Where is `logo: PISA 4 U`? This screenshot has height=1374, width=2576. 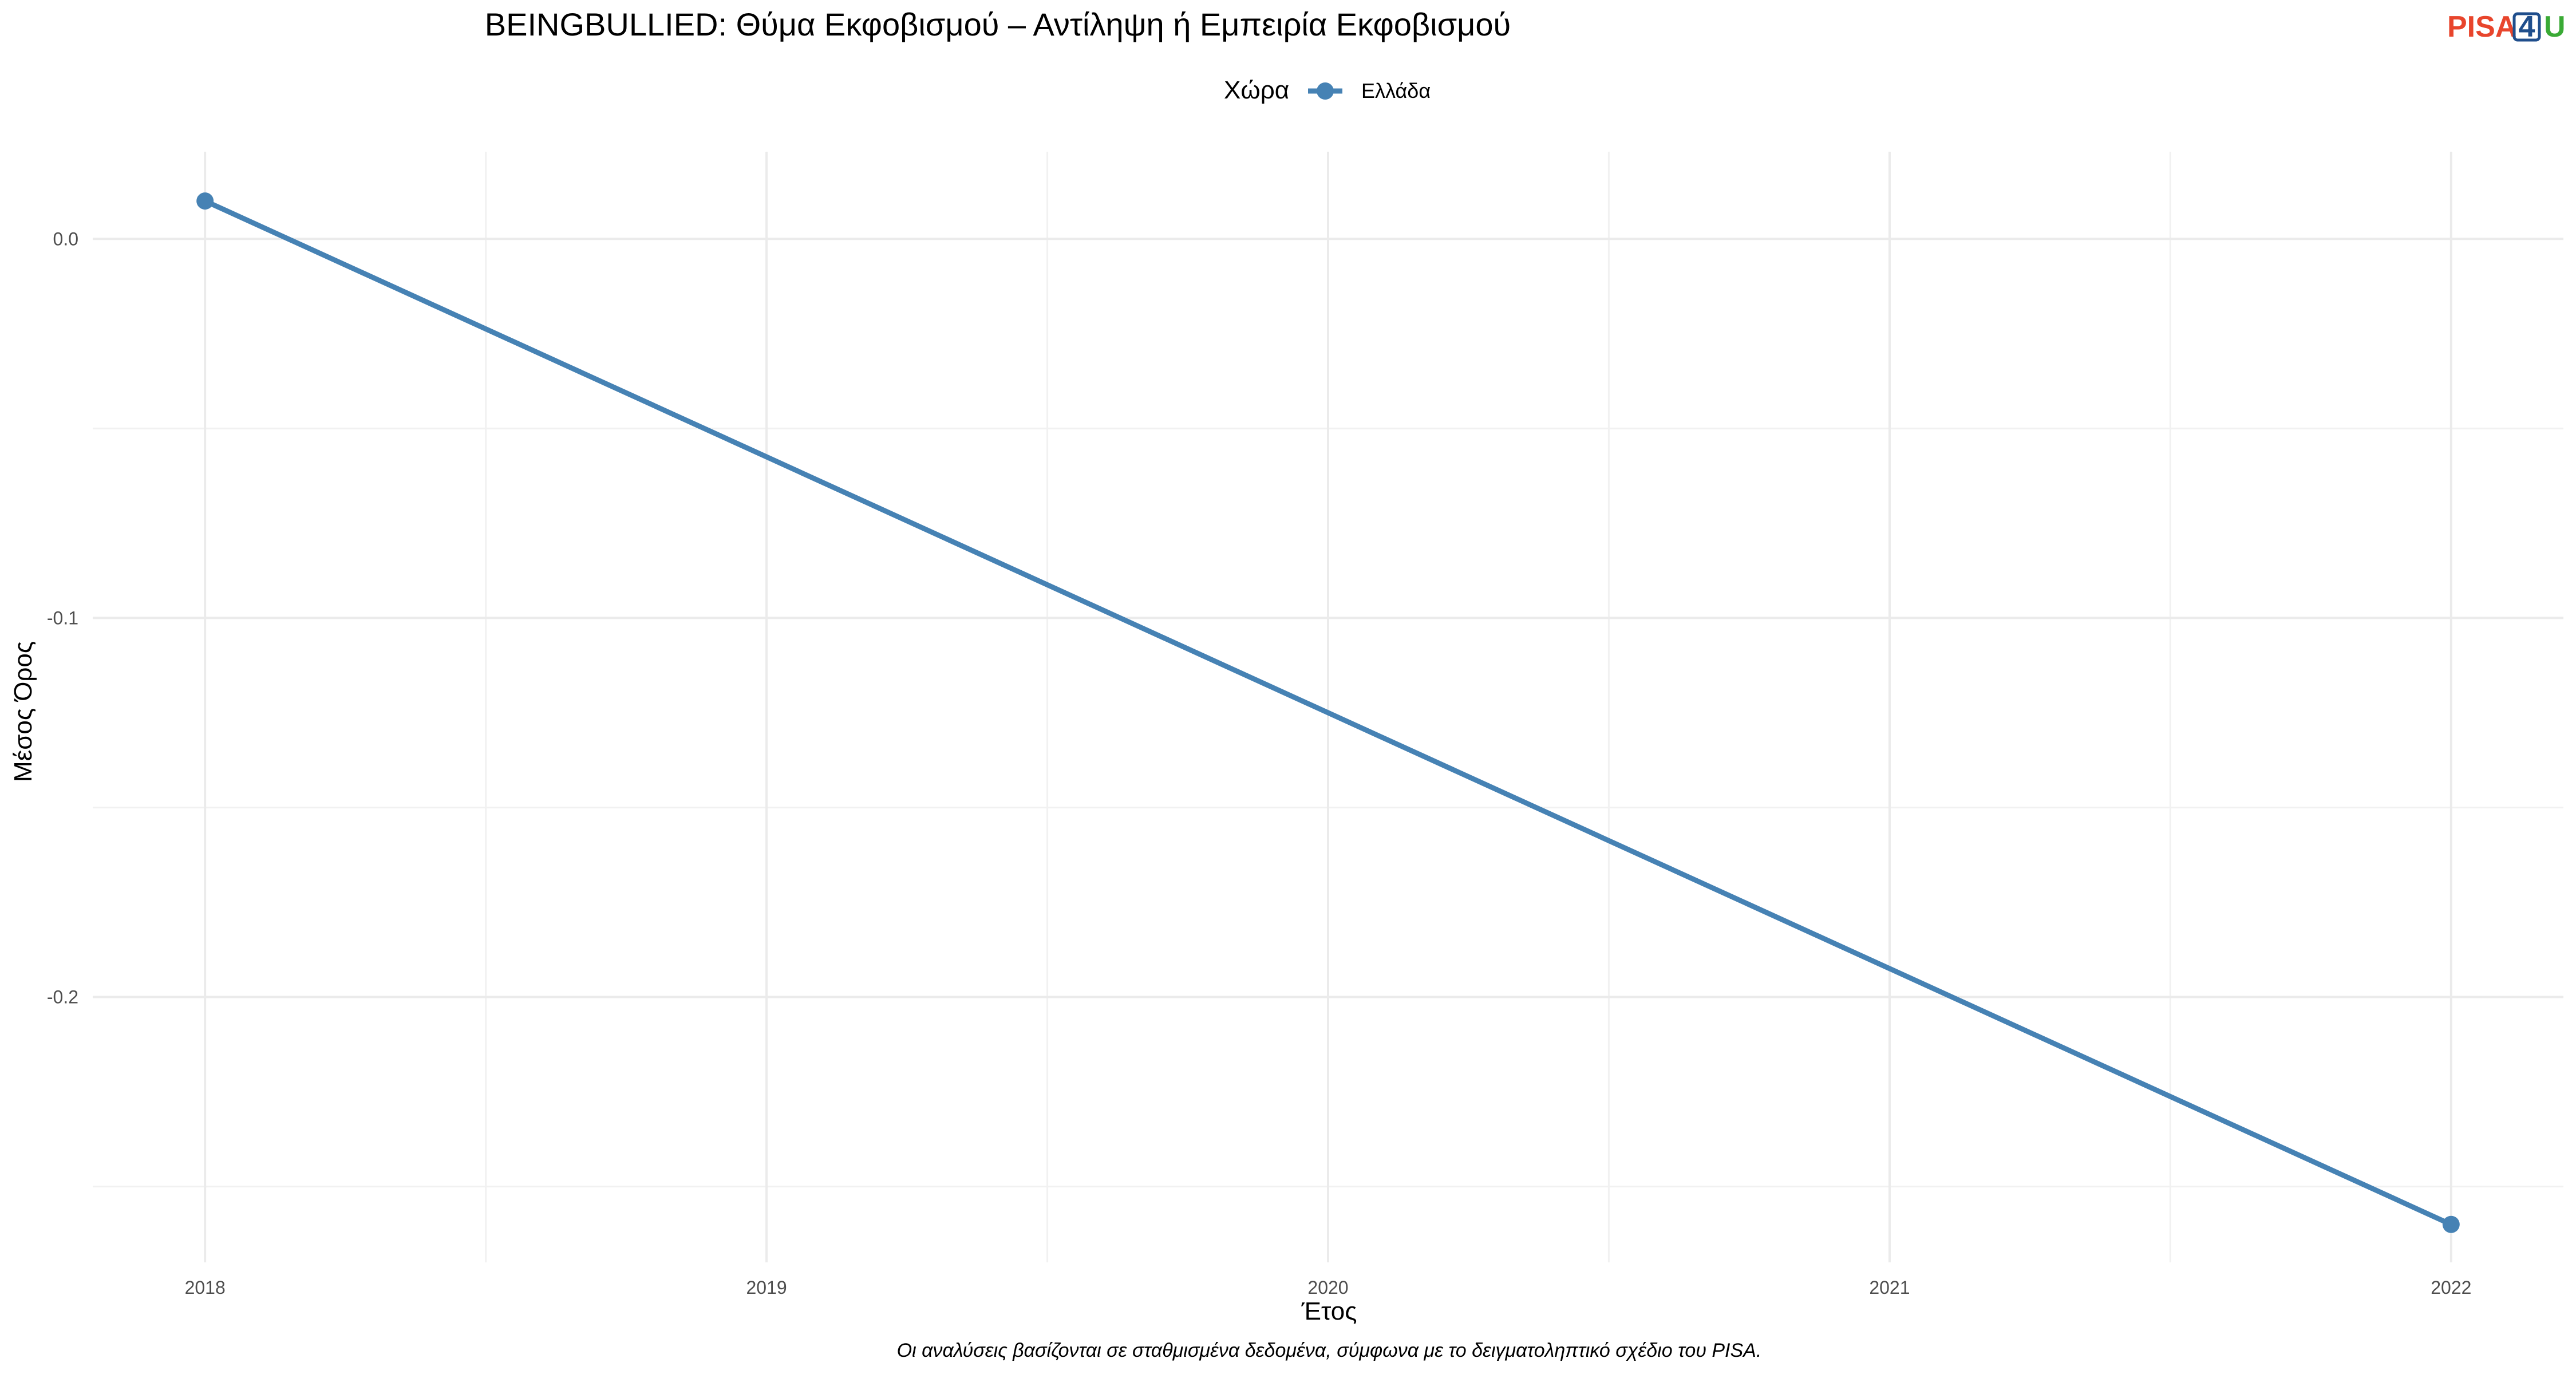
logo: PISA 4 U is located at coordinates (2506, 27).